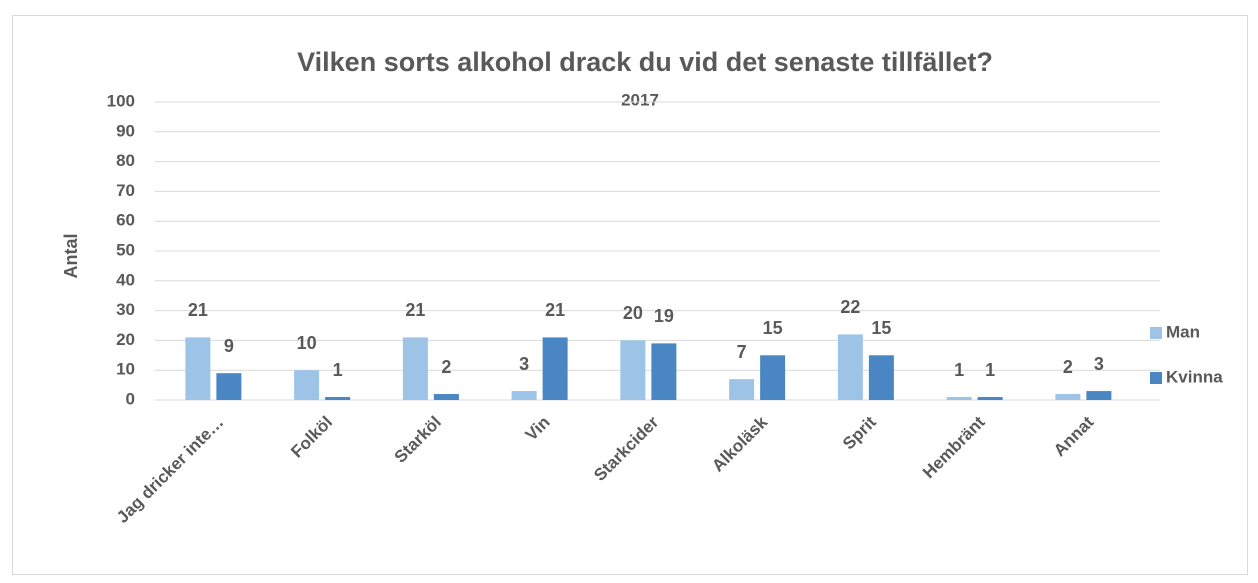  I want to click on y-tick-label: 60, so click(125, 220).